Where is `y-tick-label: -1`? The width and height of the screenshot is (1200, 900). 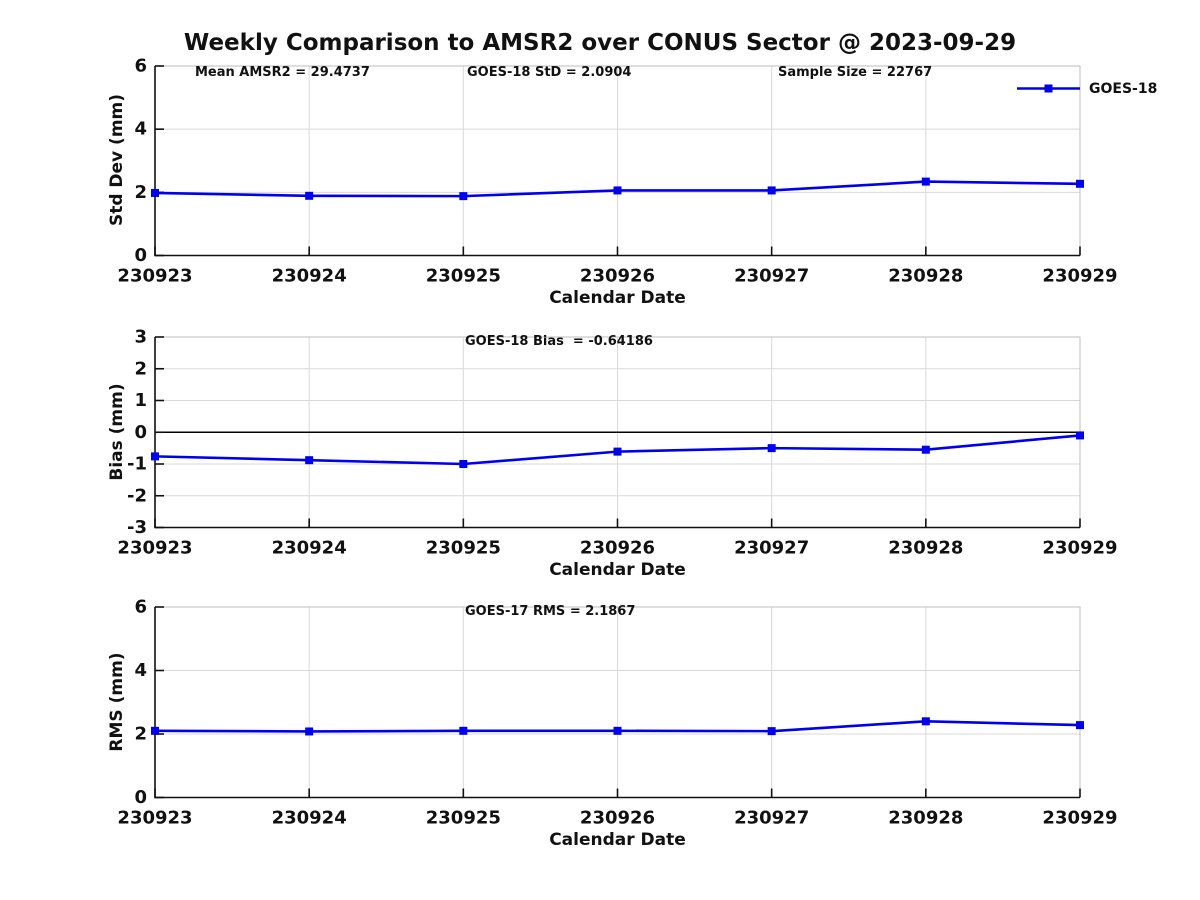 y-tick-label: -1 is located at coordinates (137, 464).